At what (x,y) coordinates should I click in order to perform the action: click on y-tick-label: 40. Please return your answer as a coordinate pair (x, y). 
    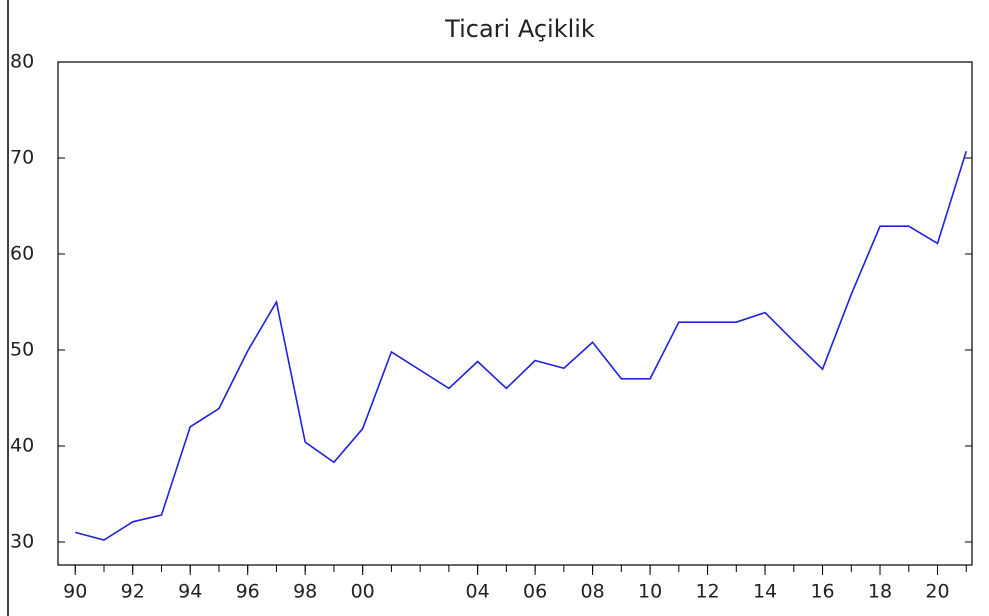
    Looking at the image, I should click on (22, 445).